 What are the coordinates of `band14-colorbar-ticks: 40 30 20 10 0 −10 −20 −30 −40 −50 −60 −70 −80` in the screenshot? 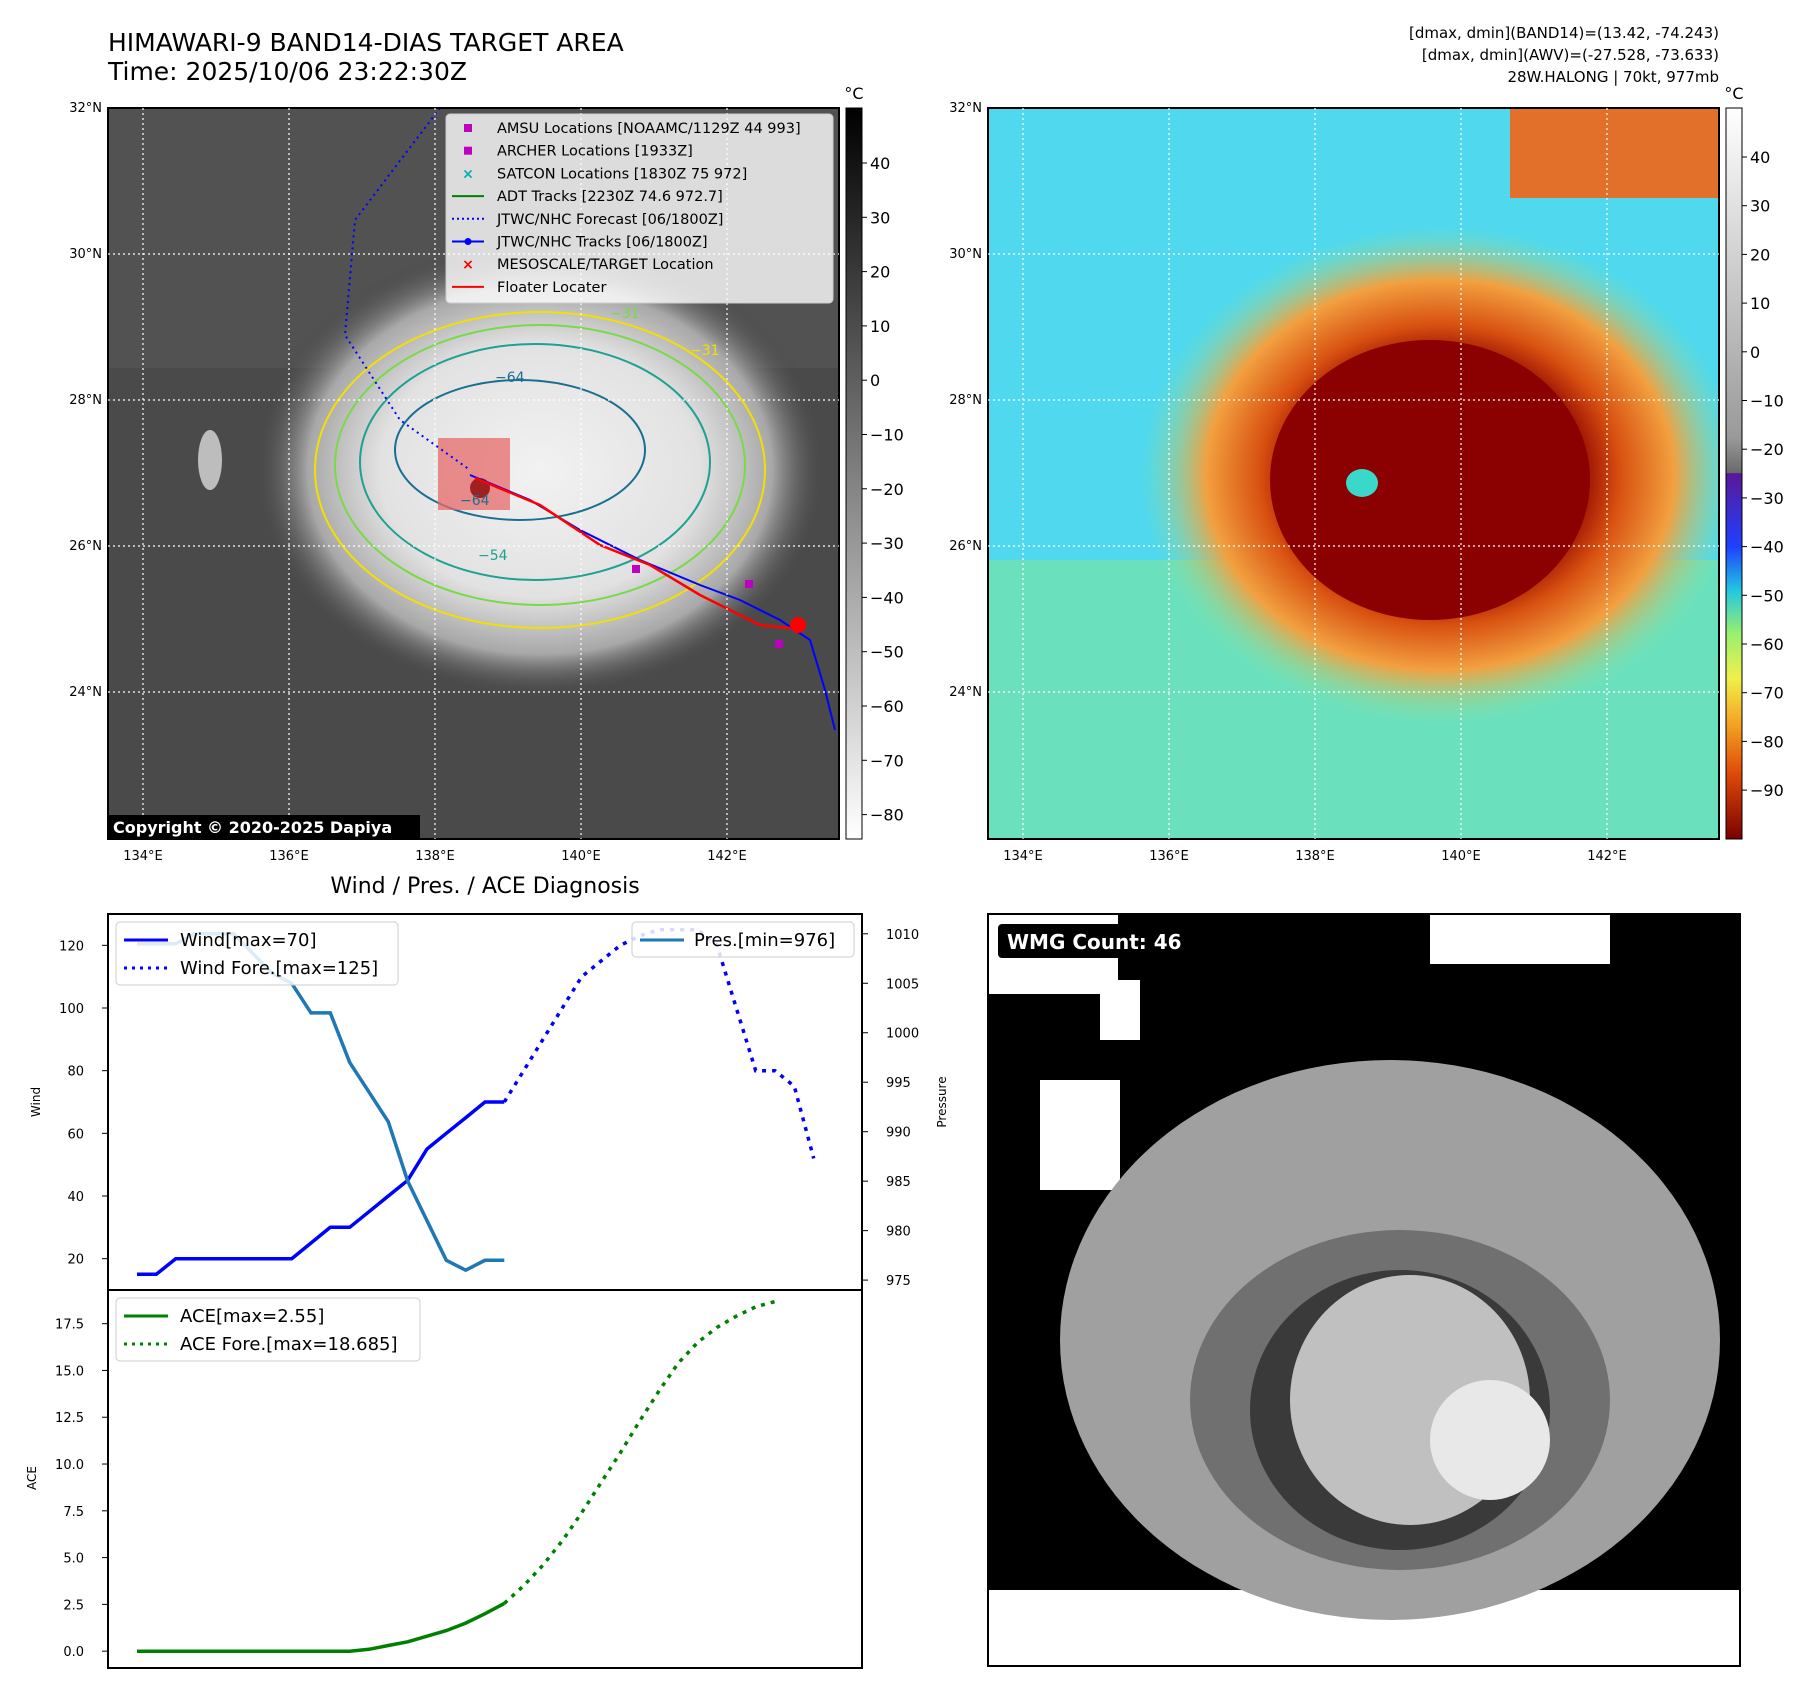 It's located at (883, 489).